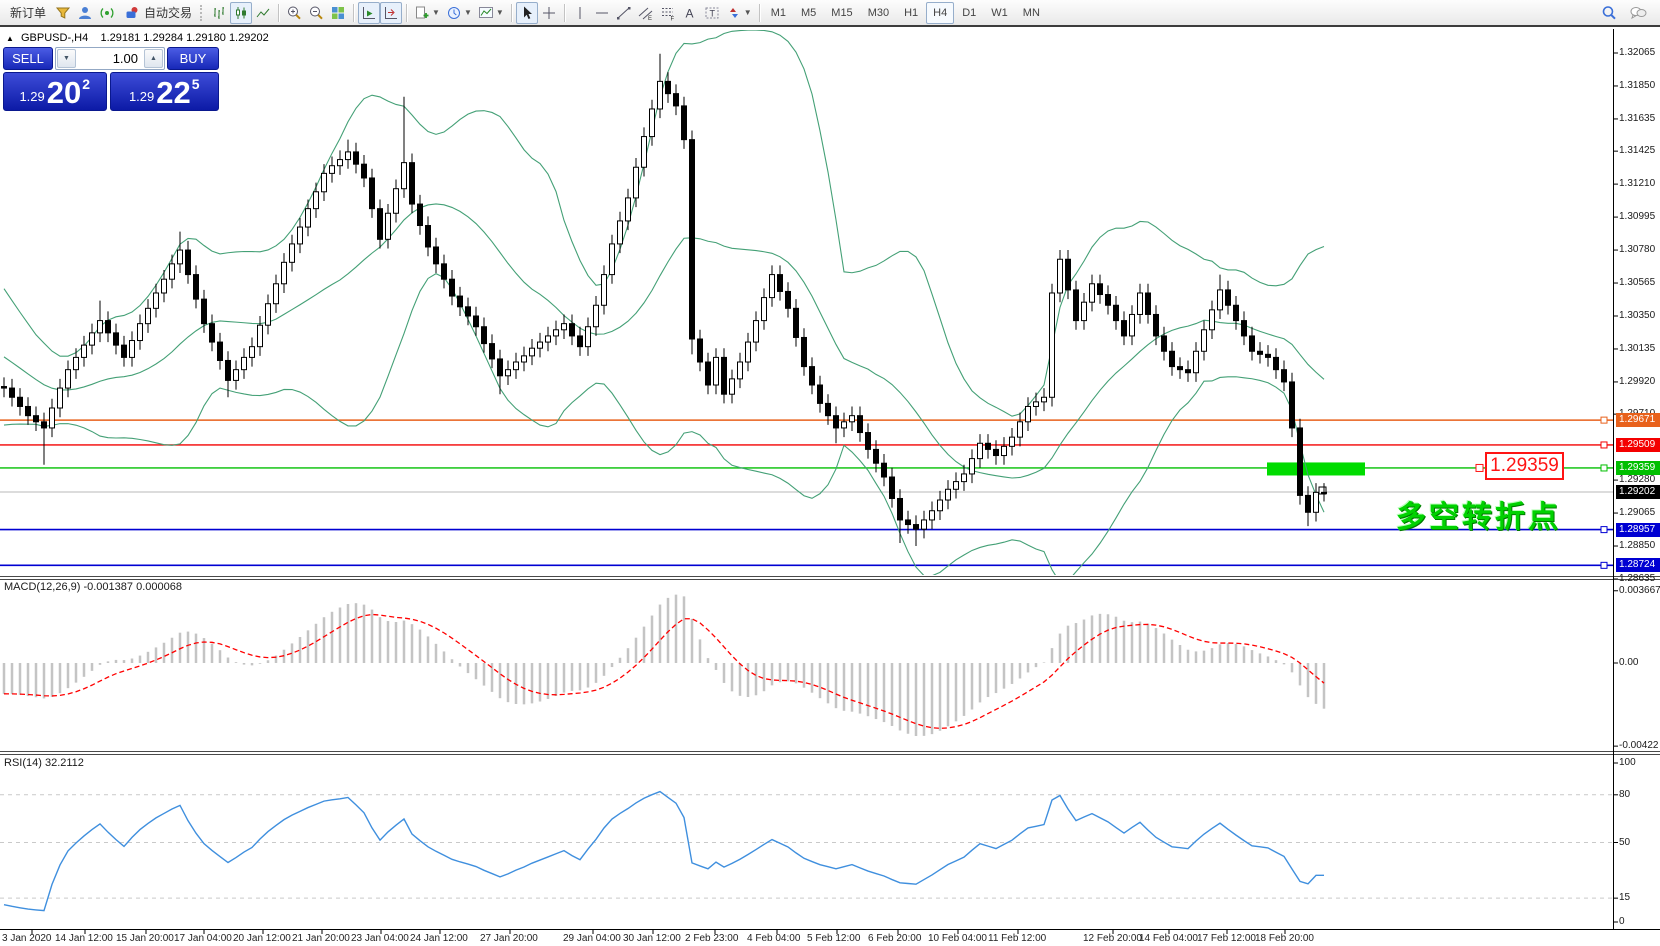  Describe the element at coordinates (1524, 466) in the screenshot. I see `price-callout-label: 1.29359` at that location.